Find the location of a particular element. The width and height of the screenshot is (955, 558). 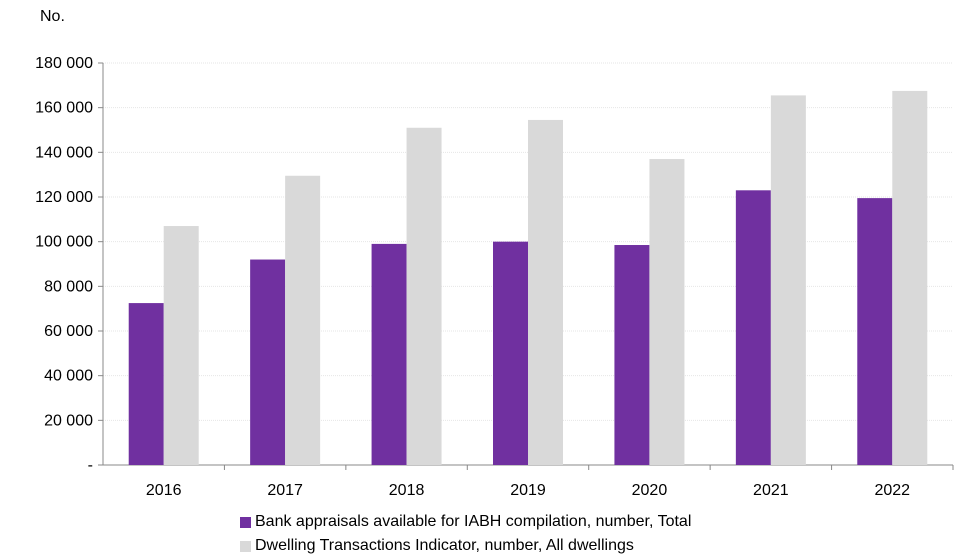

y-axis-unit-label: No. is located at coordinates (52, 16).